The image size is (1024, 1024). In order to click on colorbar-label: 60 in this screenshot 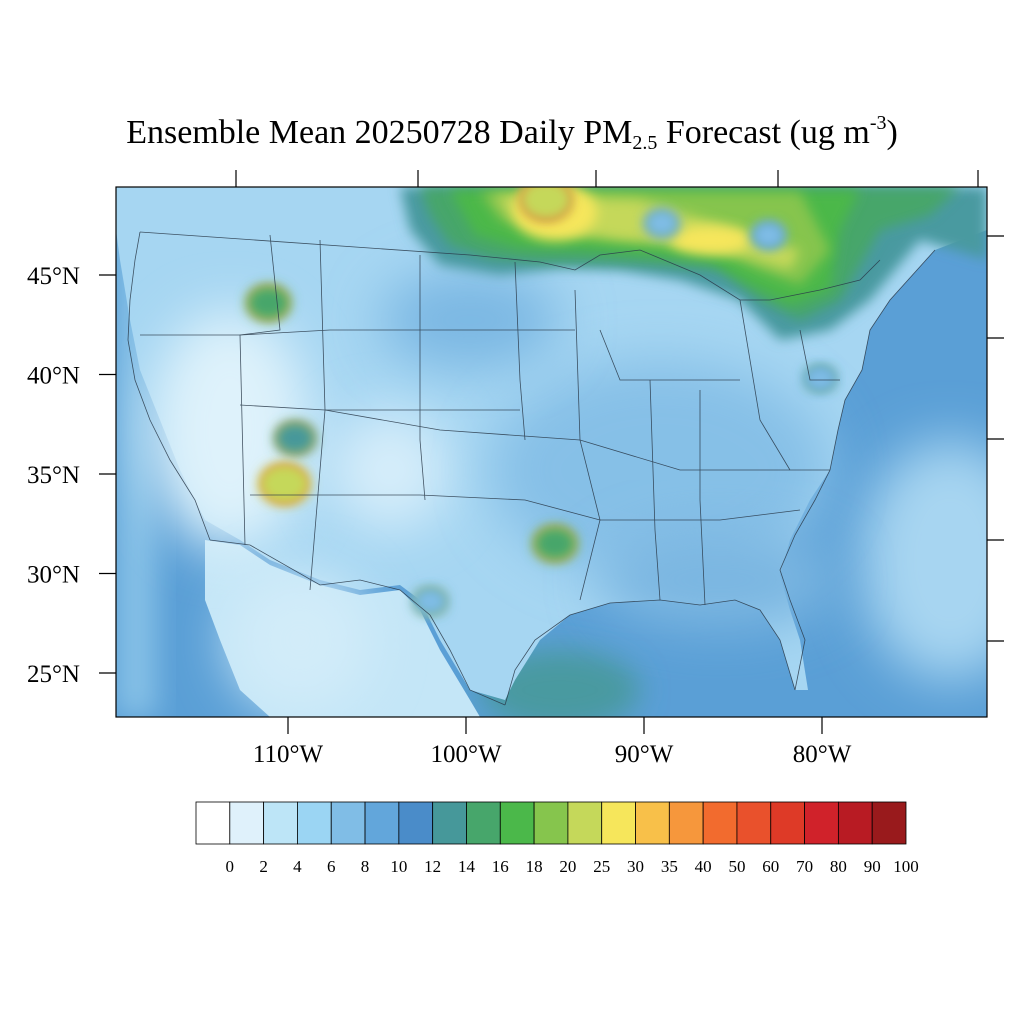, I will do `click(770, 866)`.